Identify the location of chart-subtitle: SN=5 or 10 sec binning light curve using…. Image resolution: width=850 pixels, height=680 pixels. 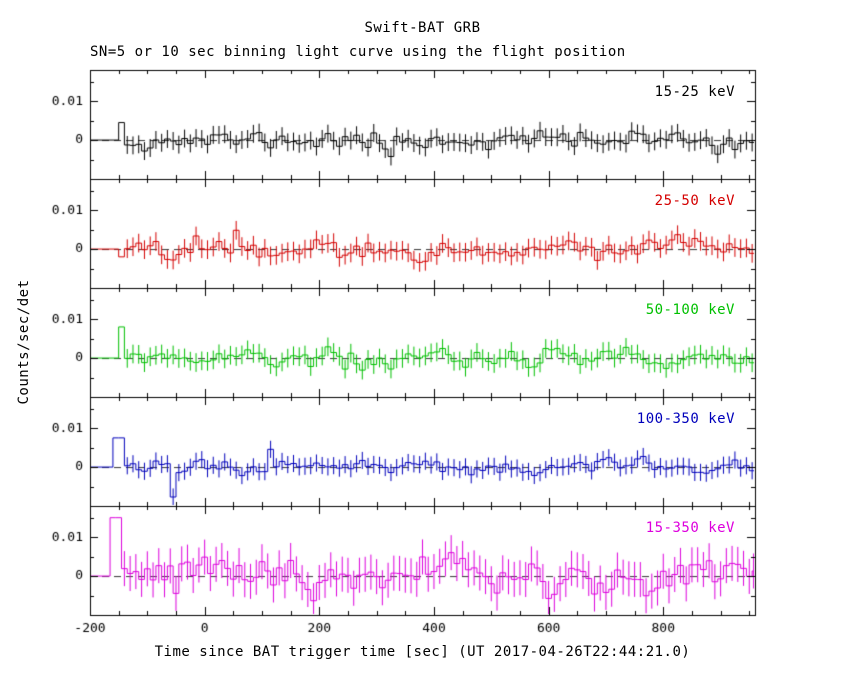
(358, 52).